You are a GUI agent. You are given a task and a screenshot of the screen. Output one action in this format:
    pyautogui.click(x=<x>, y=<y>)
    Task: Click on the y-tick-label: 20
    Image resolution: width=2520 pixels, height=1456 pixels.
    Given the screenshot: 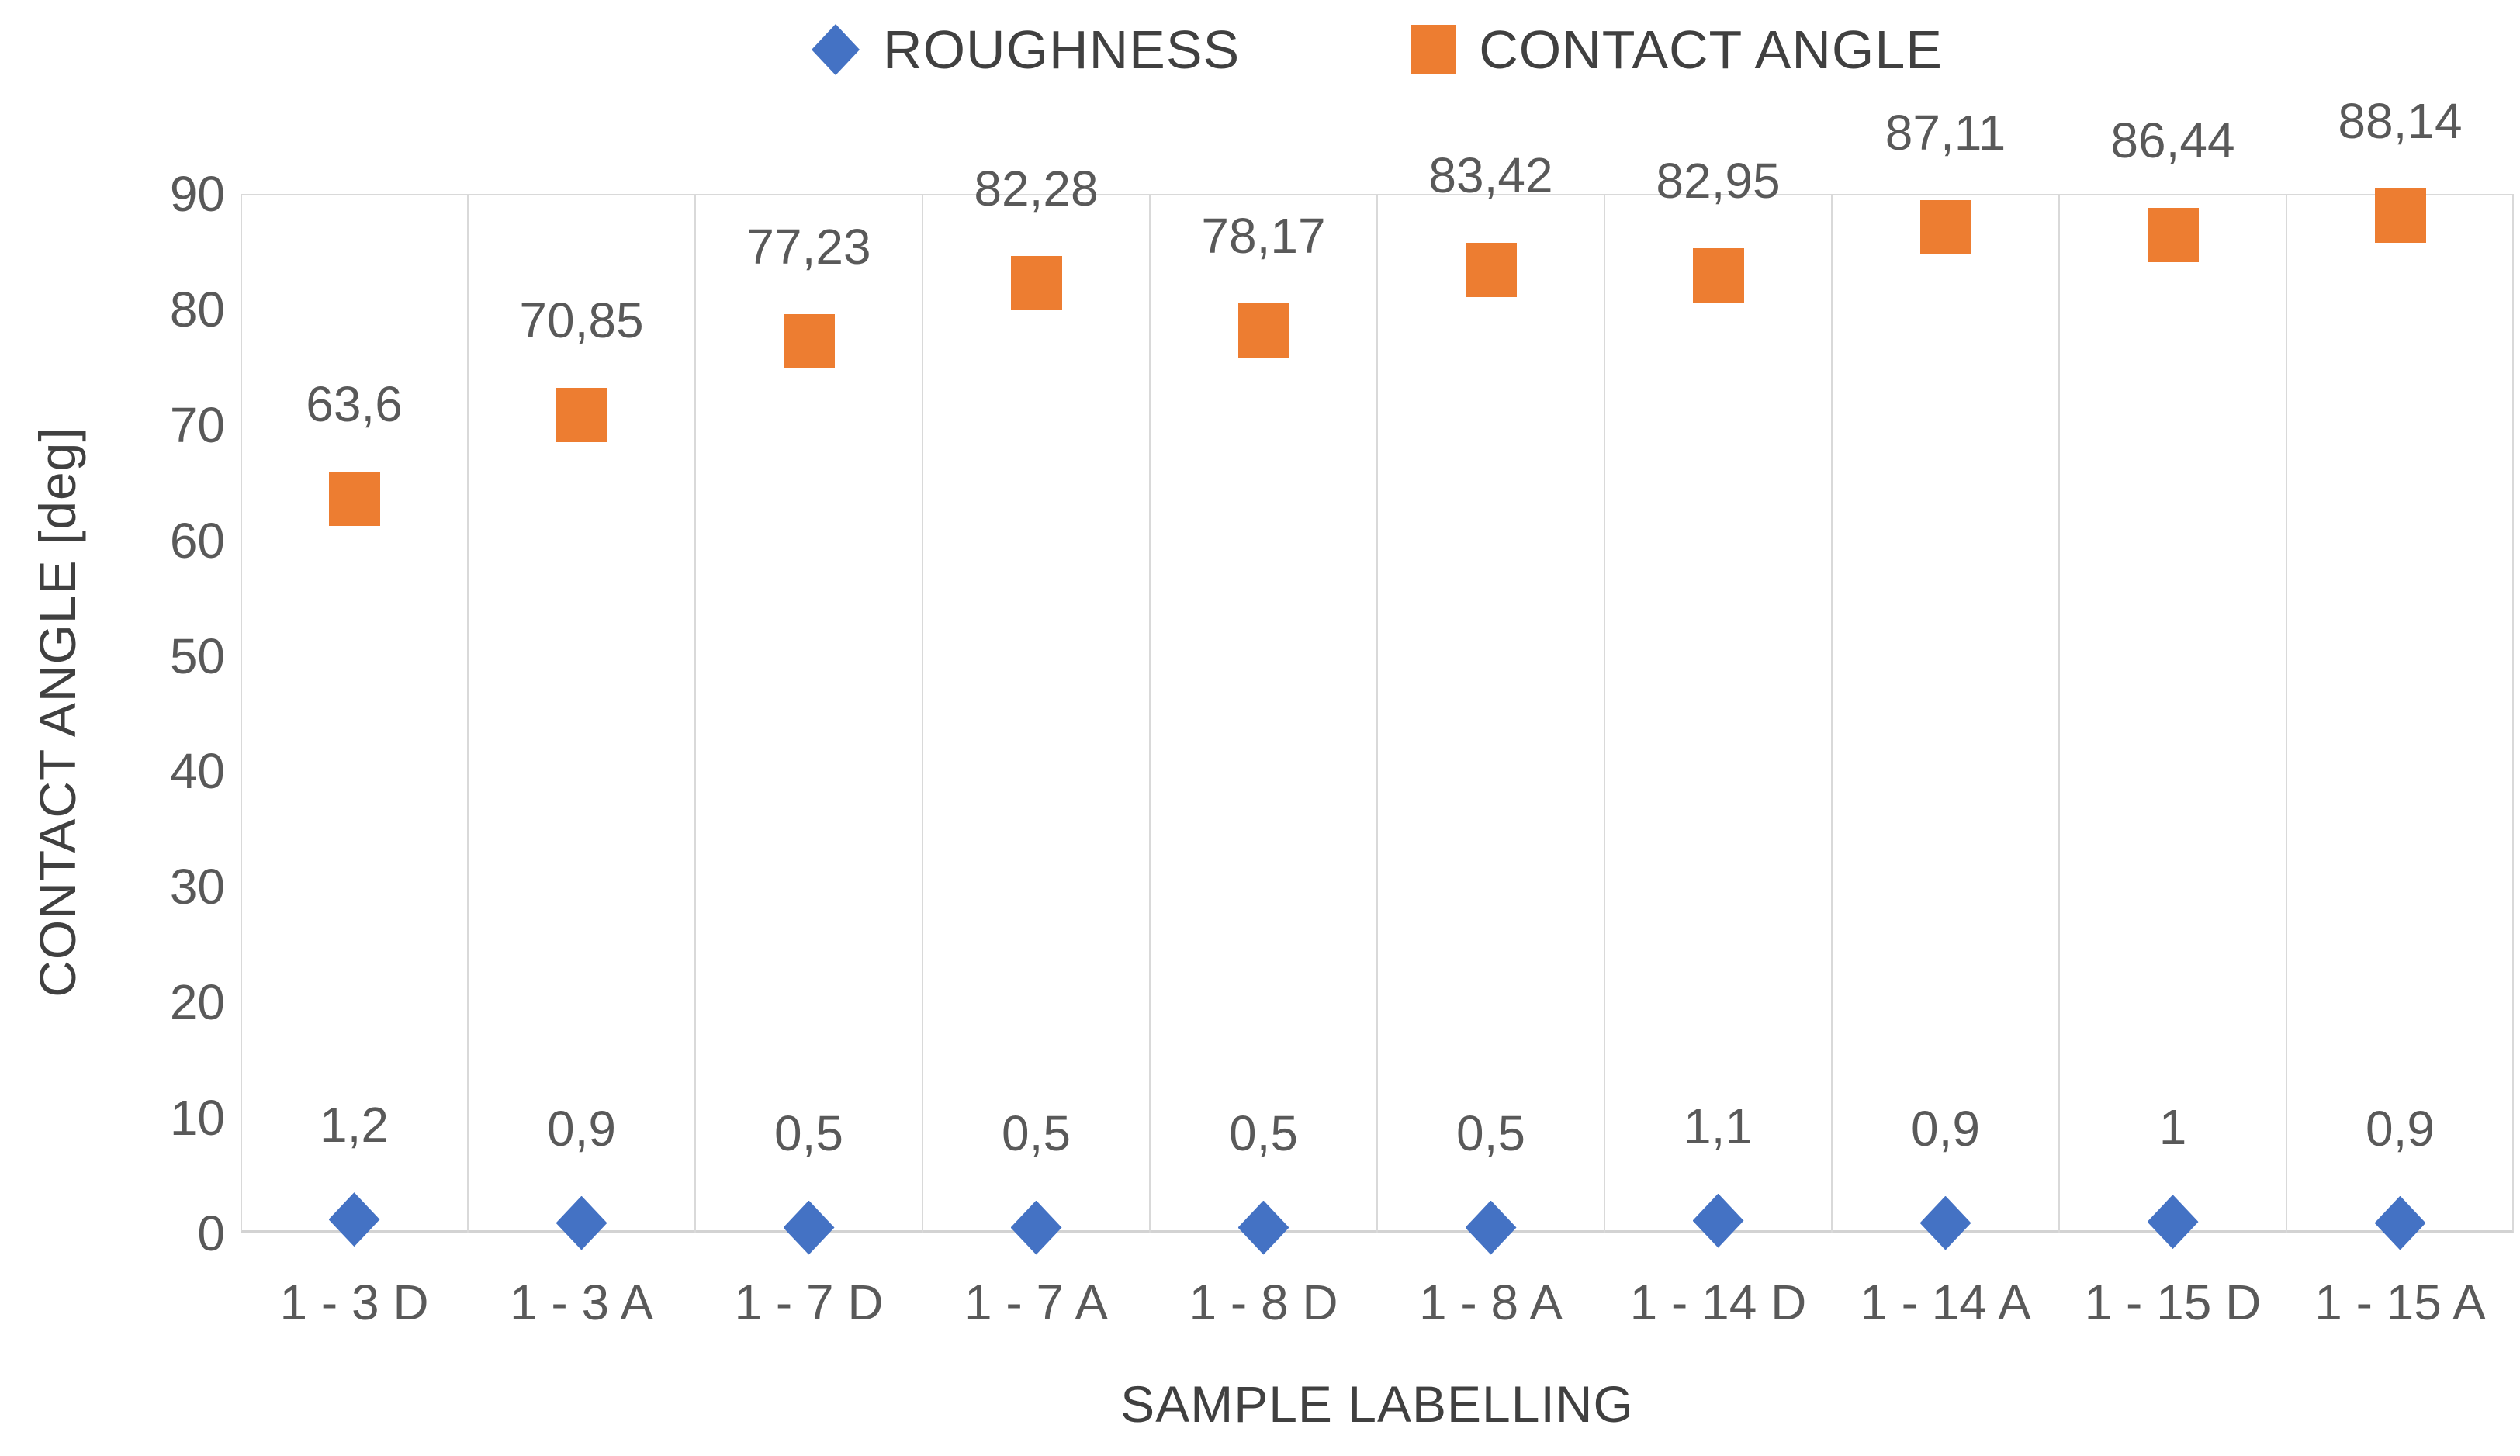 What is the action you would take?
    pyautogui.click(x=197, y=1002)
    